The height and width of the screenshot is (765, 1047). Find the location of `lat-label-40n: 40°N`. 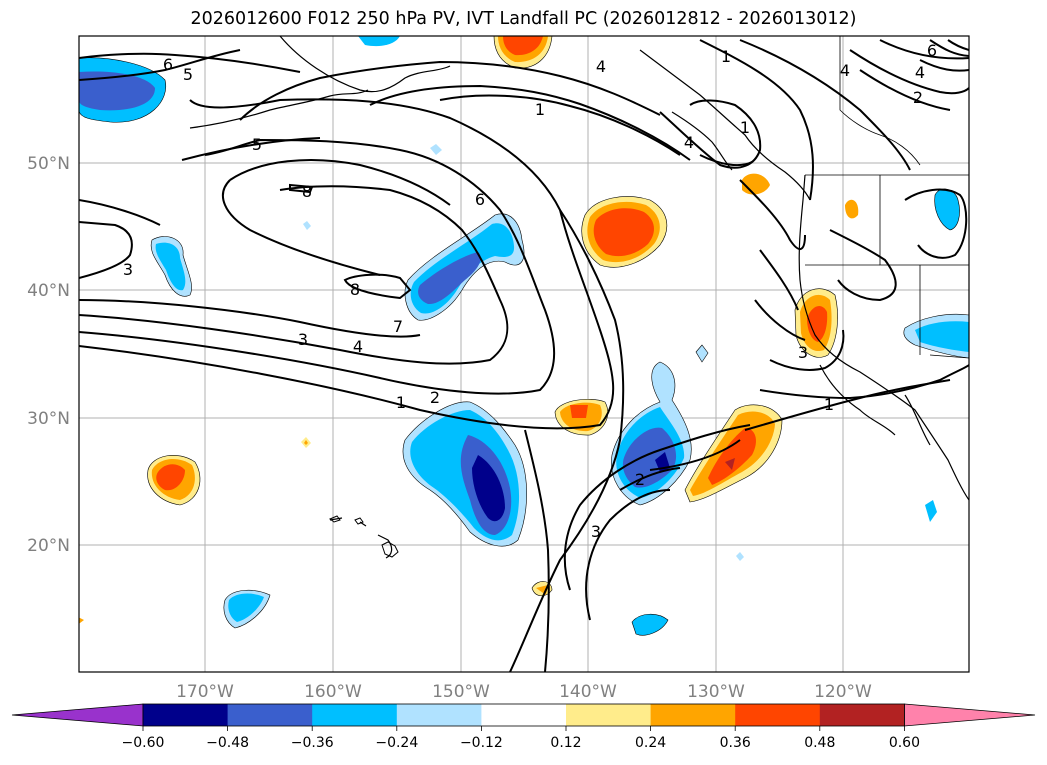

lat-label-40n: 40°N is located at coordinates (48, 291).